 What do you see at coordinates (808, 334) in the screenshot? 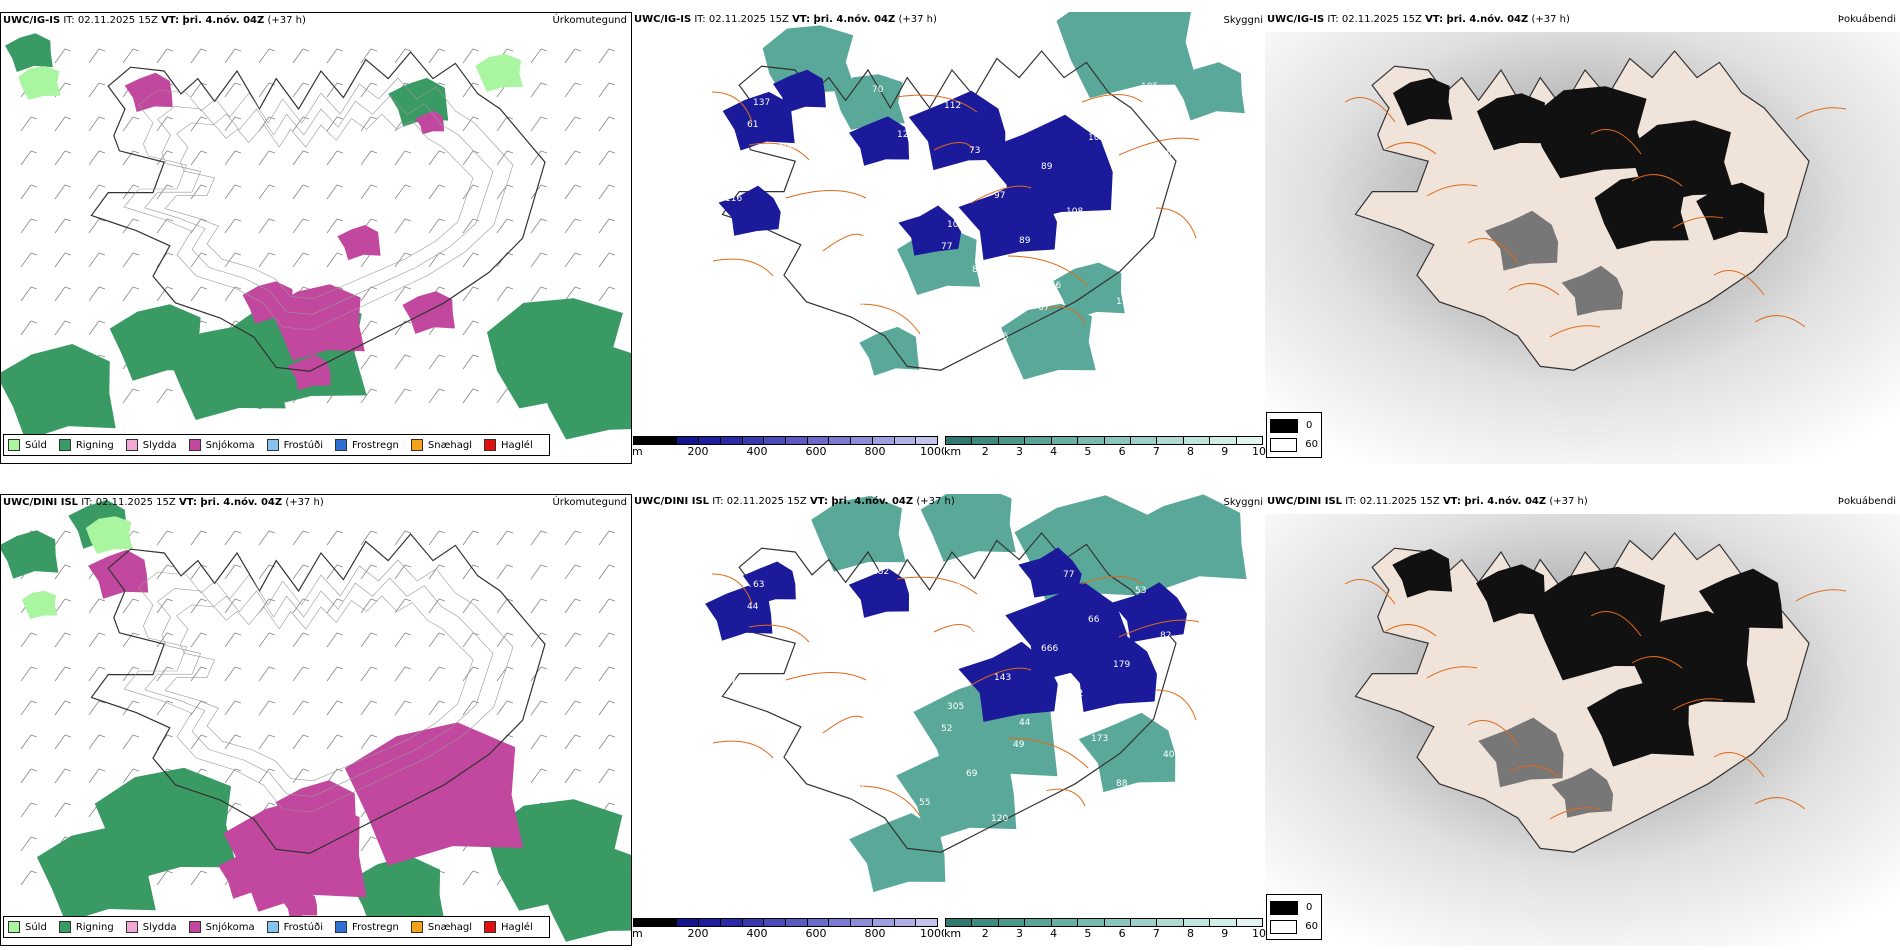
I see `visibility-value: 107` at bounding box center [808, 334].